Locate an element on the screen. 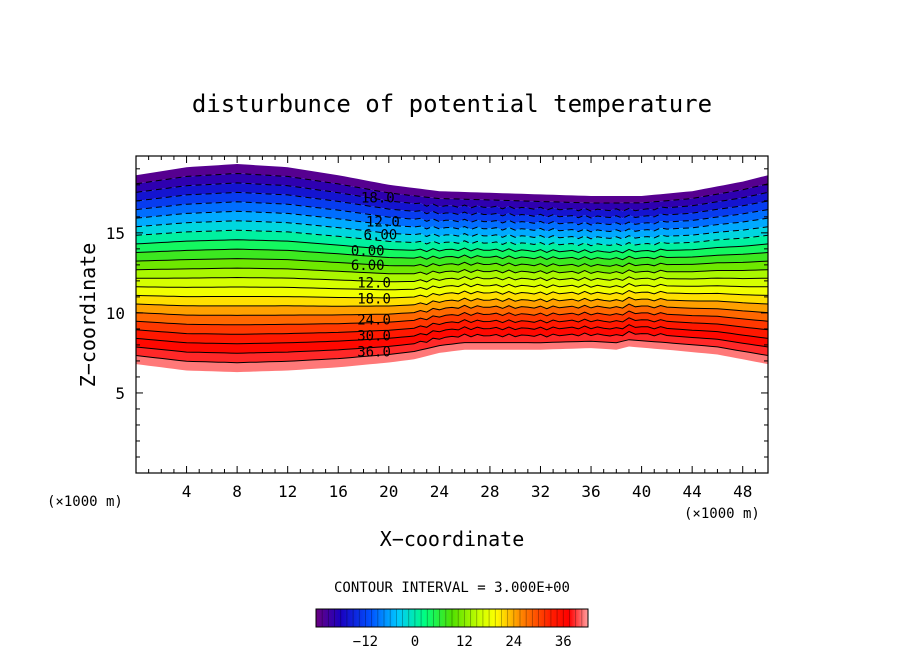 Image resolution: width=904 pixels, height=654 pixels. x-tick-label: 36 is located at coordinates (590, 491).